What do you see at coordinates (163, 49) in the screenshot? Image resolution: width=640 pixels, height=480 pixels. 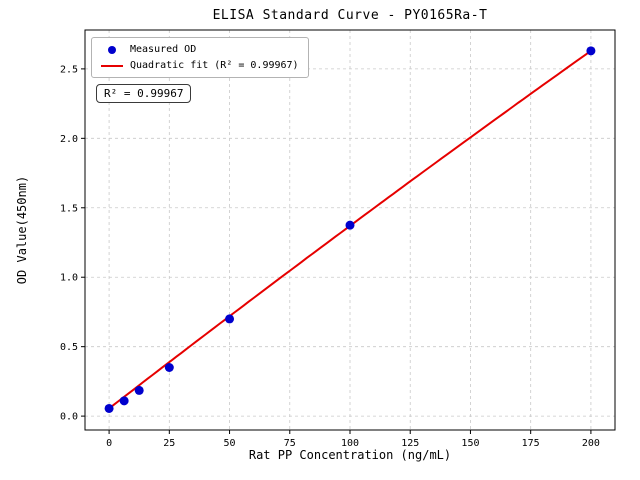 I see `legend-label-measured-od: Measured OD` at bounding box center [163, 49].